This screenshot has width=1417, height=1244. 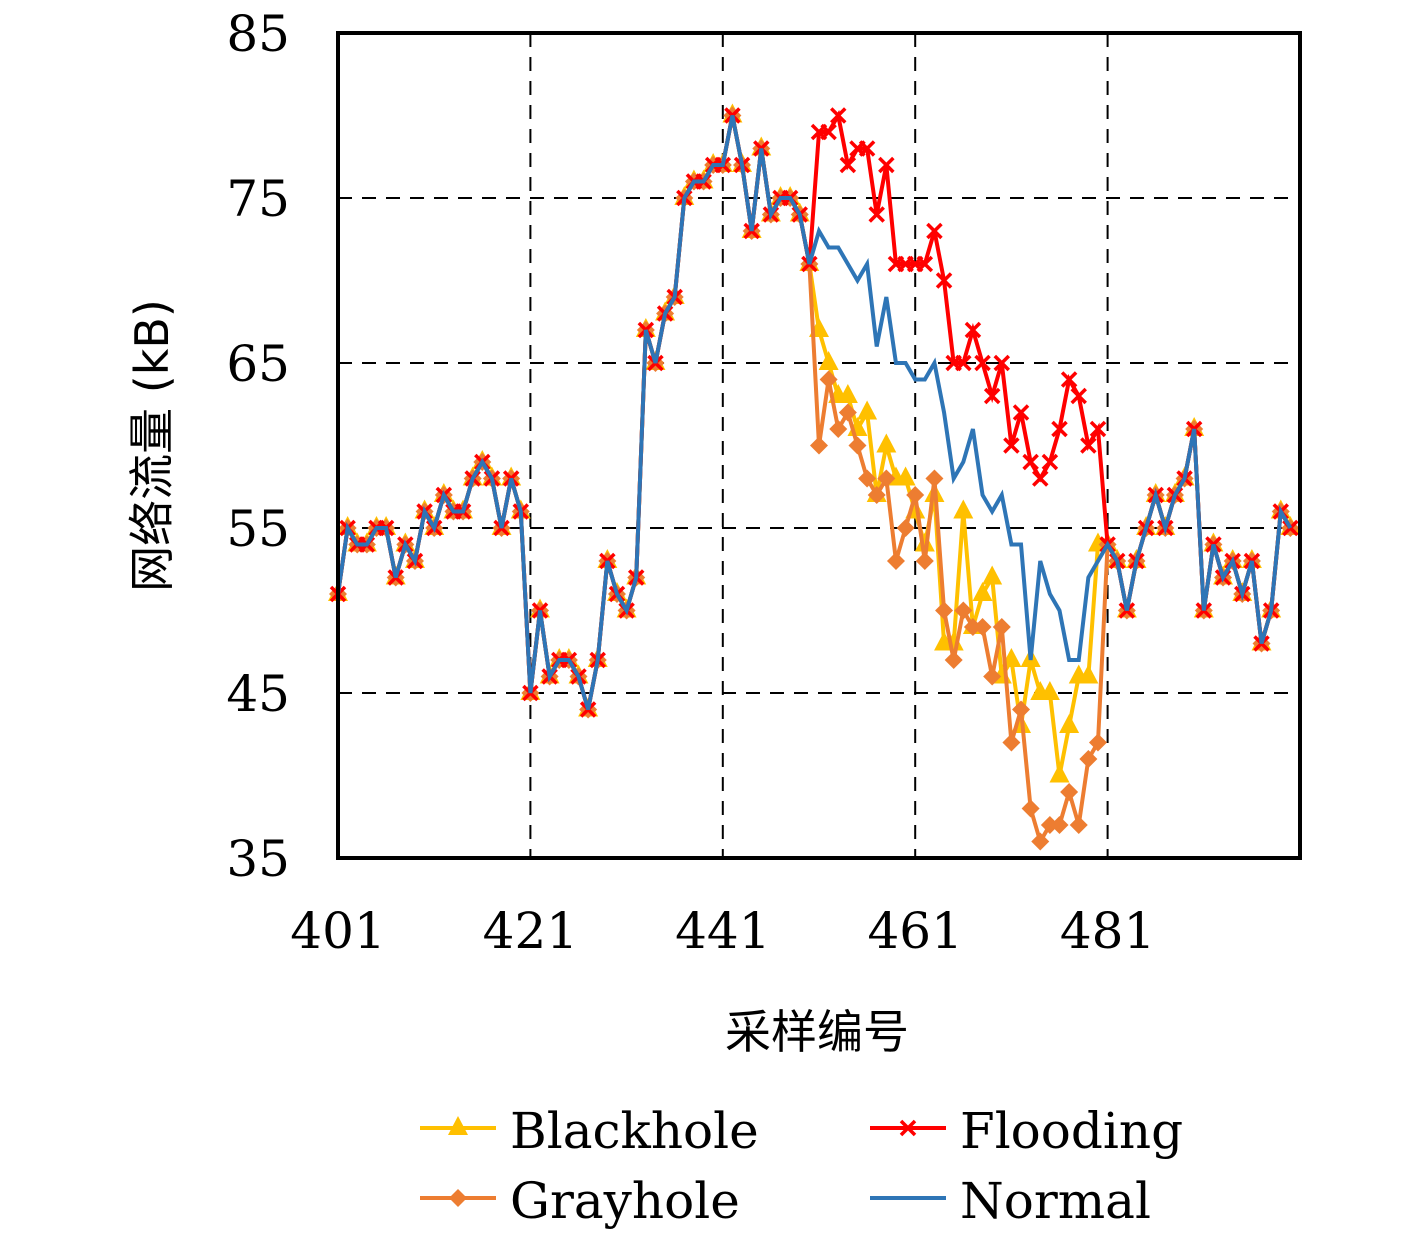 I want to click on legend-item-blackhole: Blackhole, so click(x=589, y=1131).